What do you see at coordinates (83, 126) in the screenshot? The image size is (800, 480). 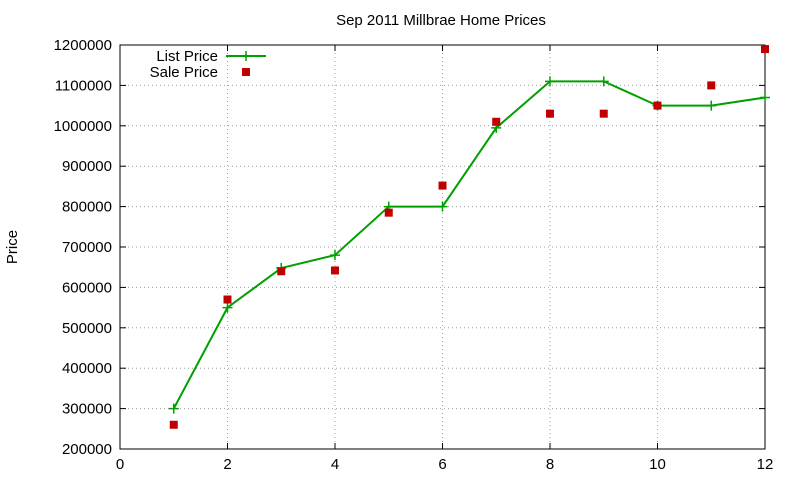 I see `y-tick-label-8: 1000000` at bounding box center [83, 126].